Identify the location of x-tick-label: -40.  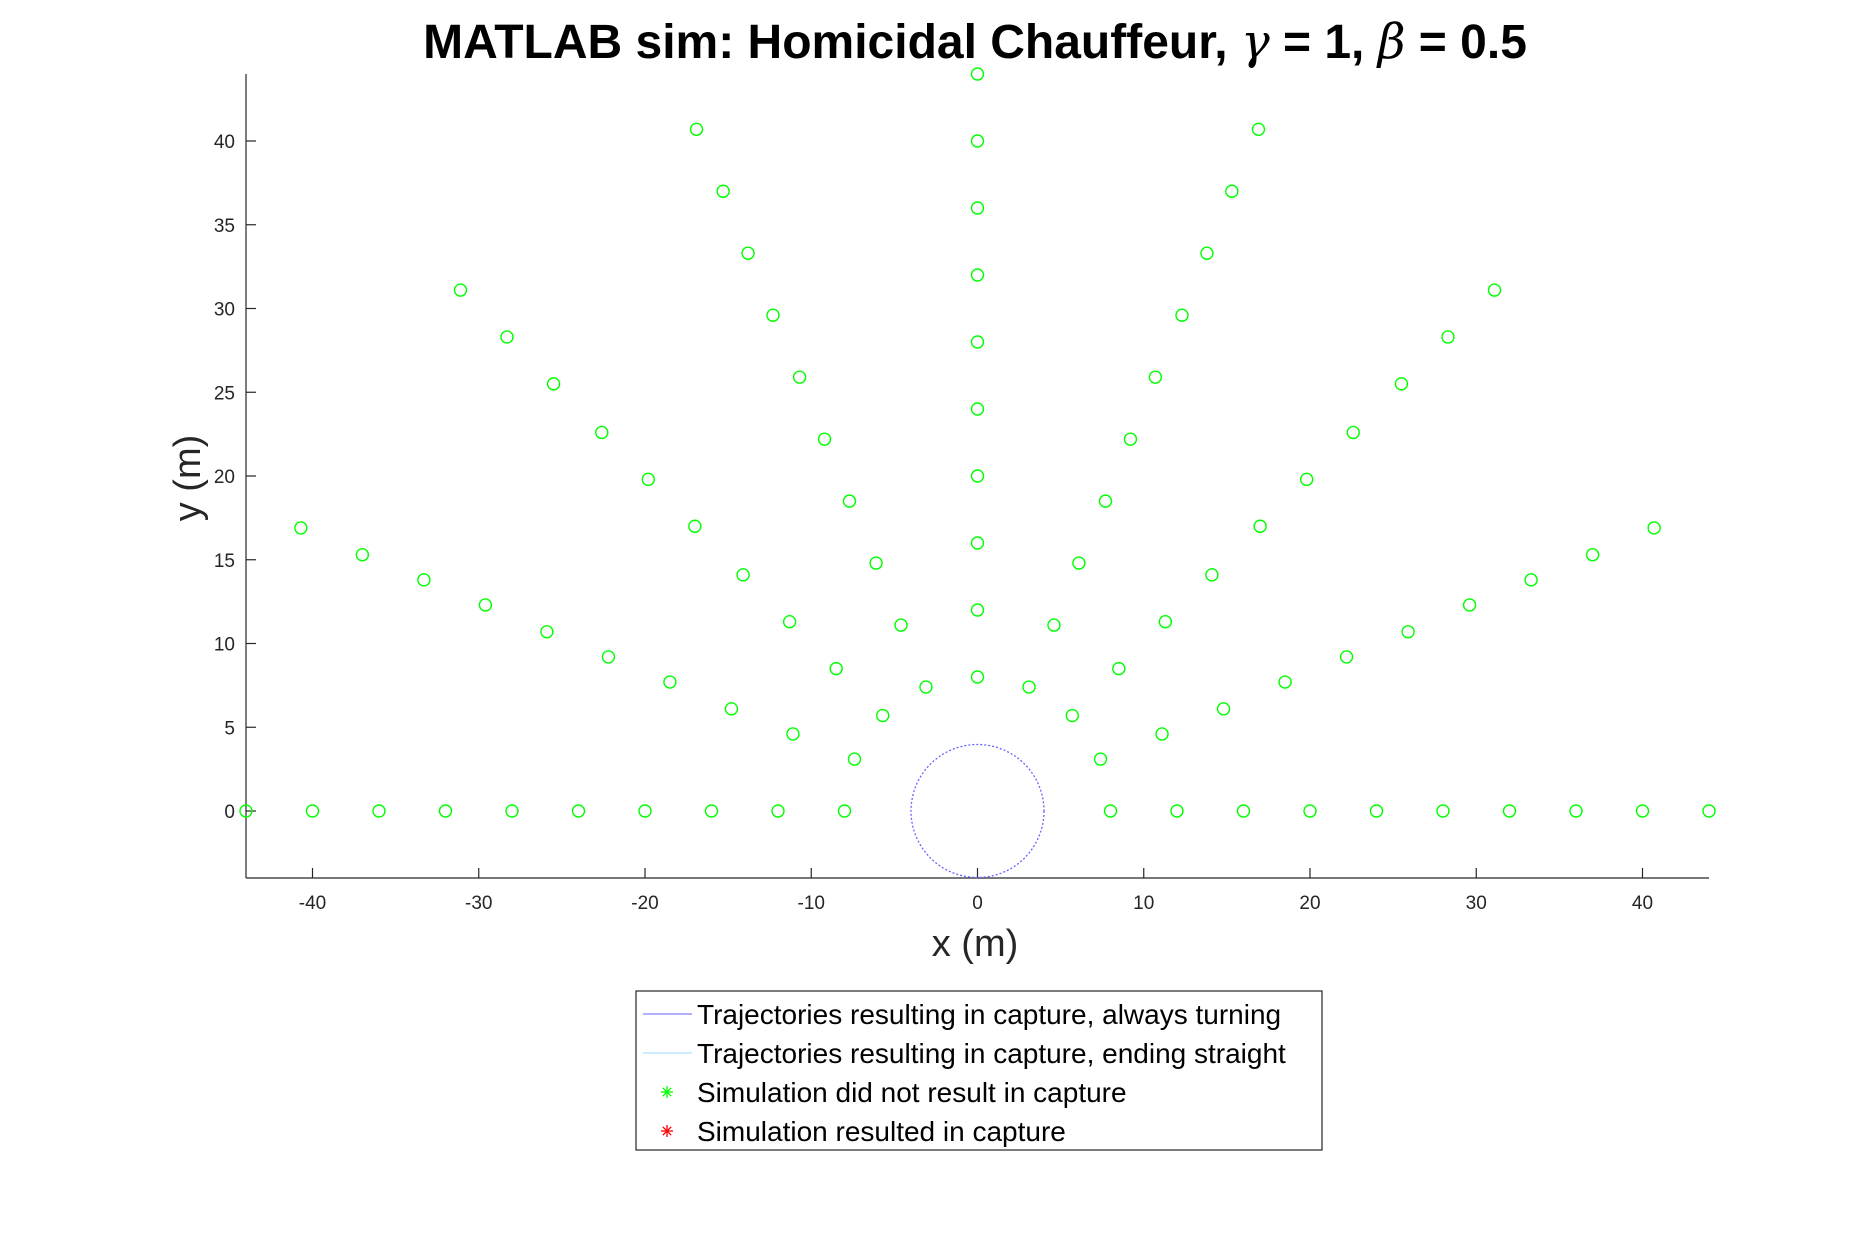
(312, 903).